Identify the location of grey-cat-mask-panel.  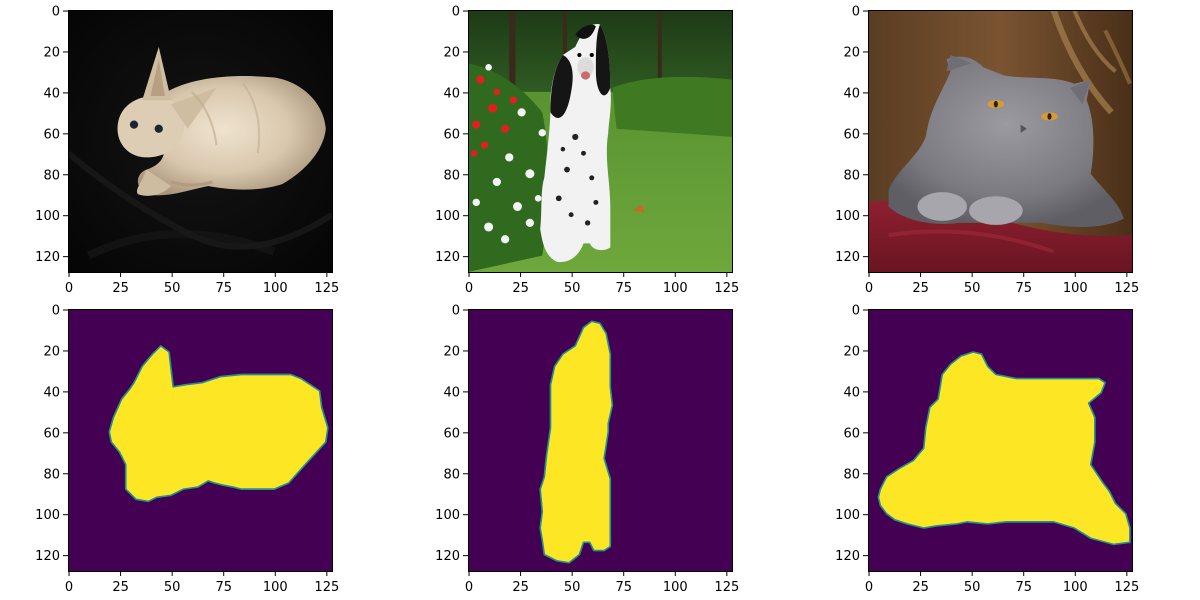
(1000, 440).